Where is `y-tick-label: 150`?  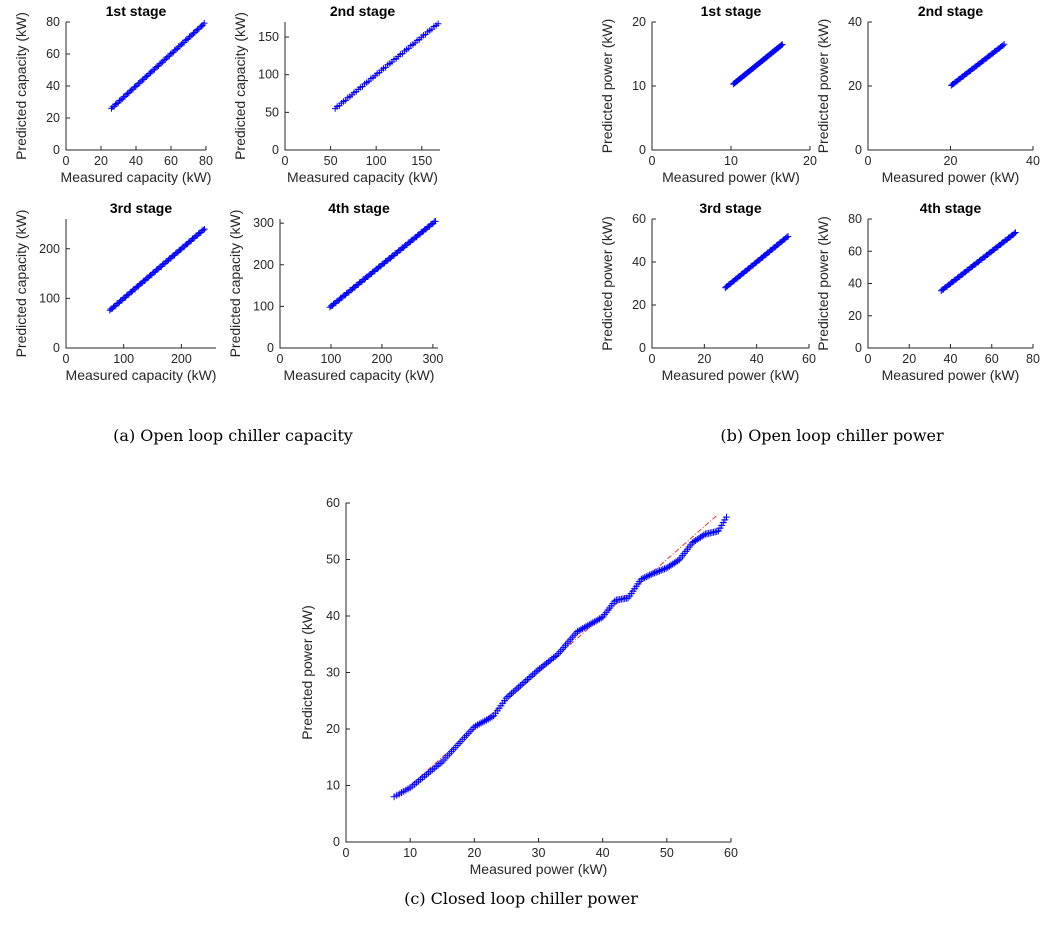
y-tick-label: 150 is located at coordinates (268, 37).